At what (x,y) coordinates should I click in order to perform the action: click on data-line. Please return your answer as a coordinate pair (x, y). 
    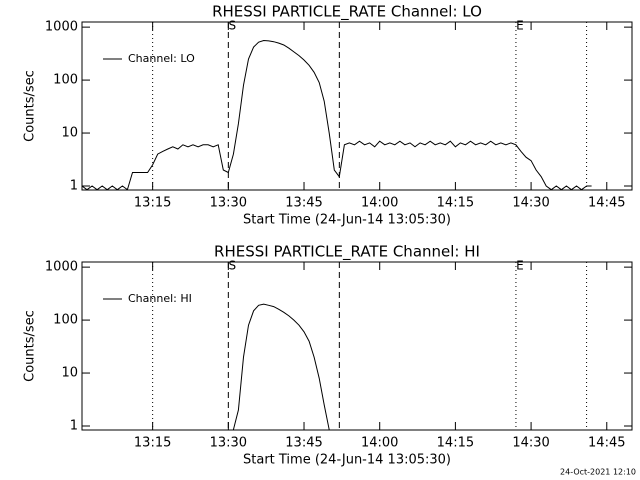
    Looking at the image, I should click on (281, 366).